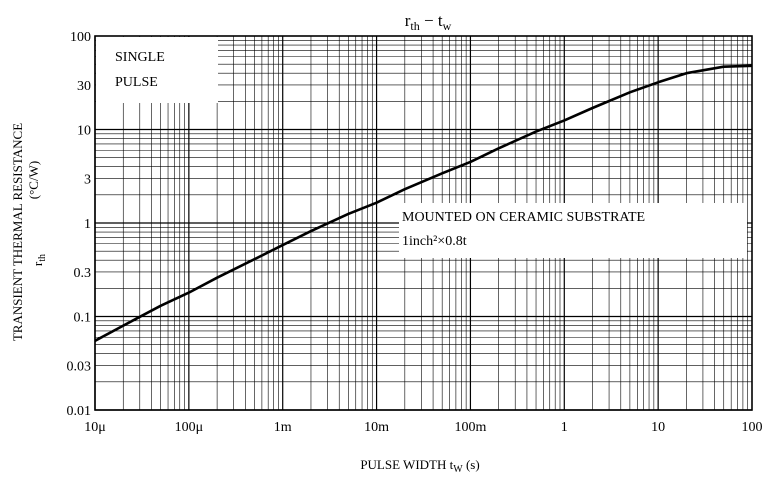 The width and height of the screenshot is (768, 479). Describe the element at coordinates (39, 260) in the screenshot. I see `y-axis-label-line2: rth` at that location.